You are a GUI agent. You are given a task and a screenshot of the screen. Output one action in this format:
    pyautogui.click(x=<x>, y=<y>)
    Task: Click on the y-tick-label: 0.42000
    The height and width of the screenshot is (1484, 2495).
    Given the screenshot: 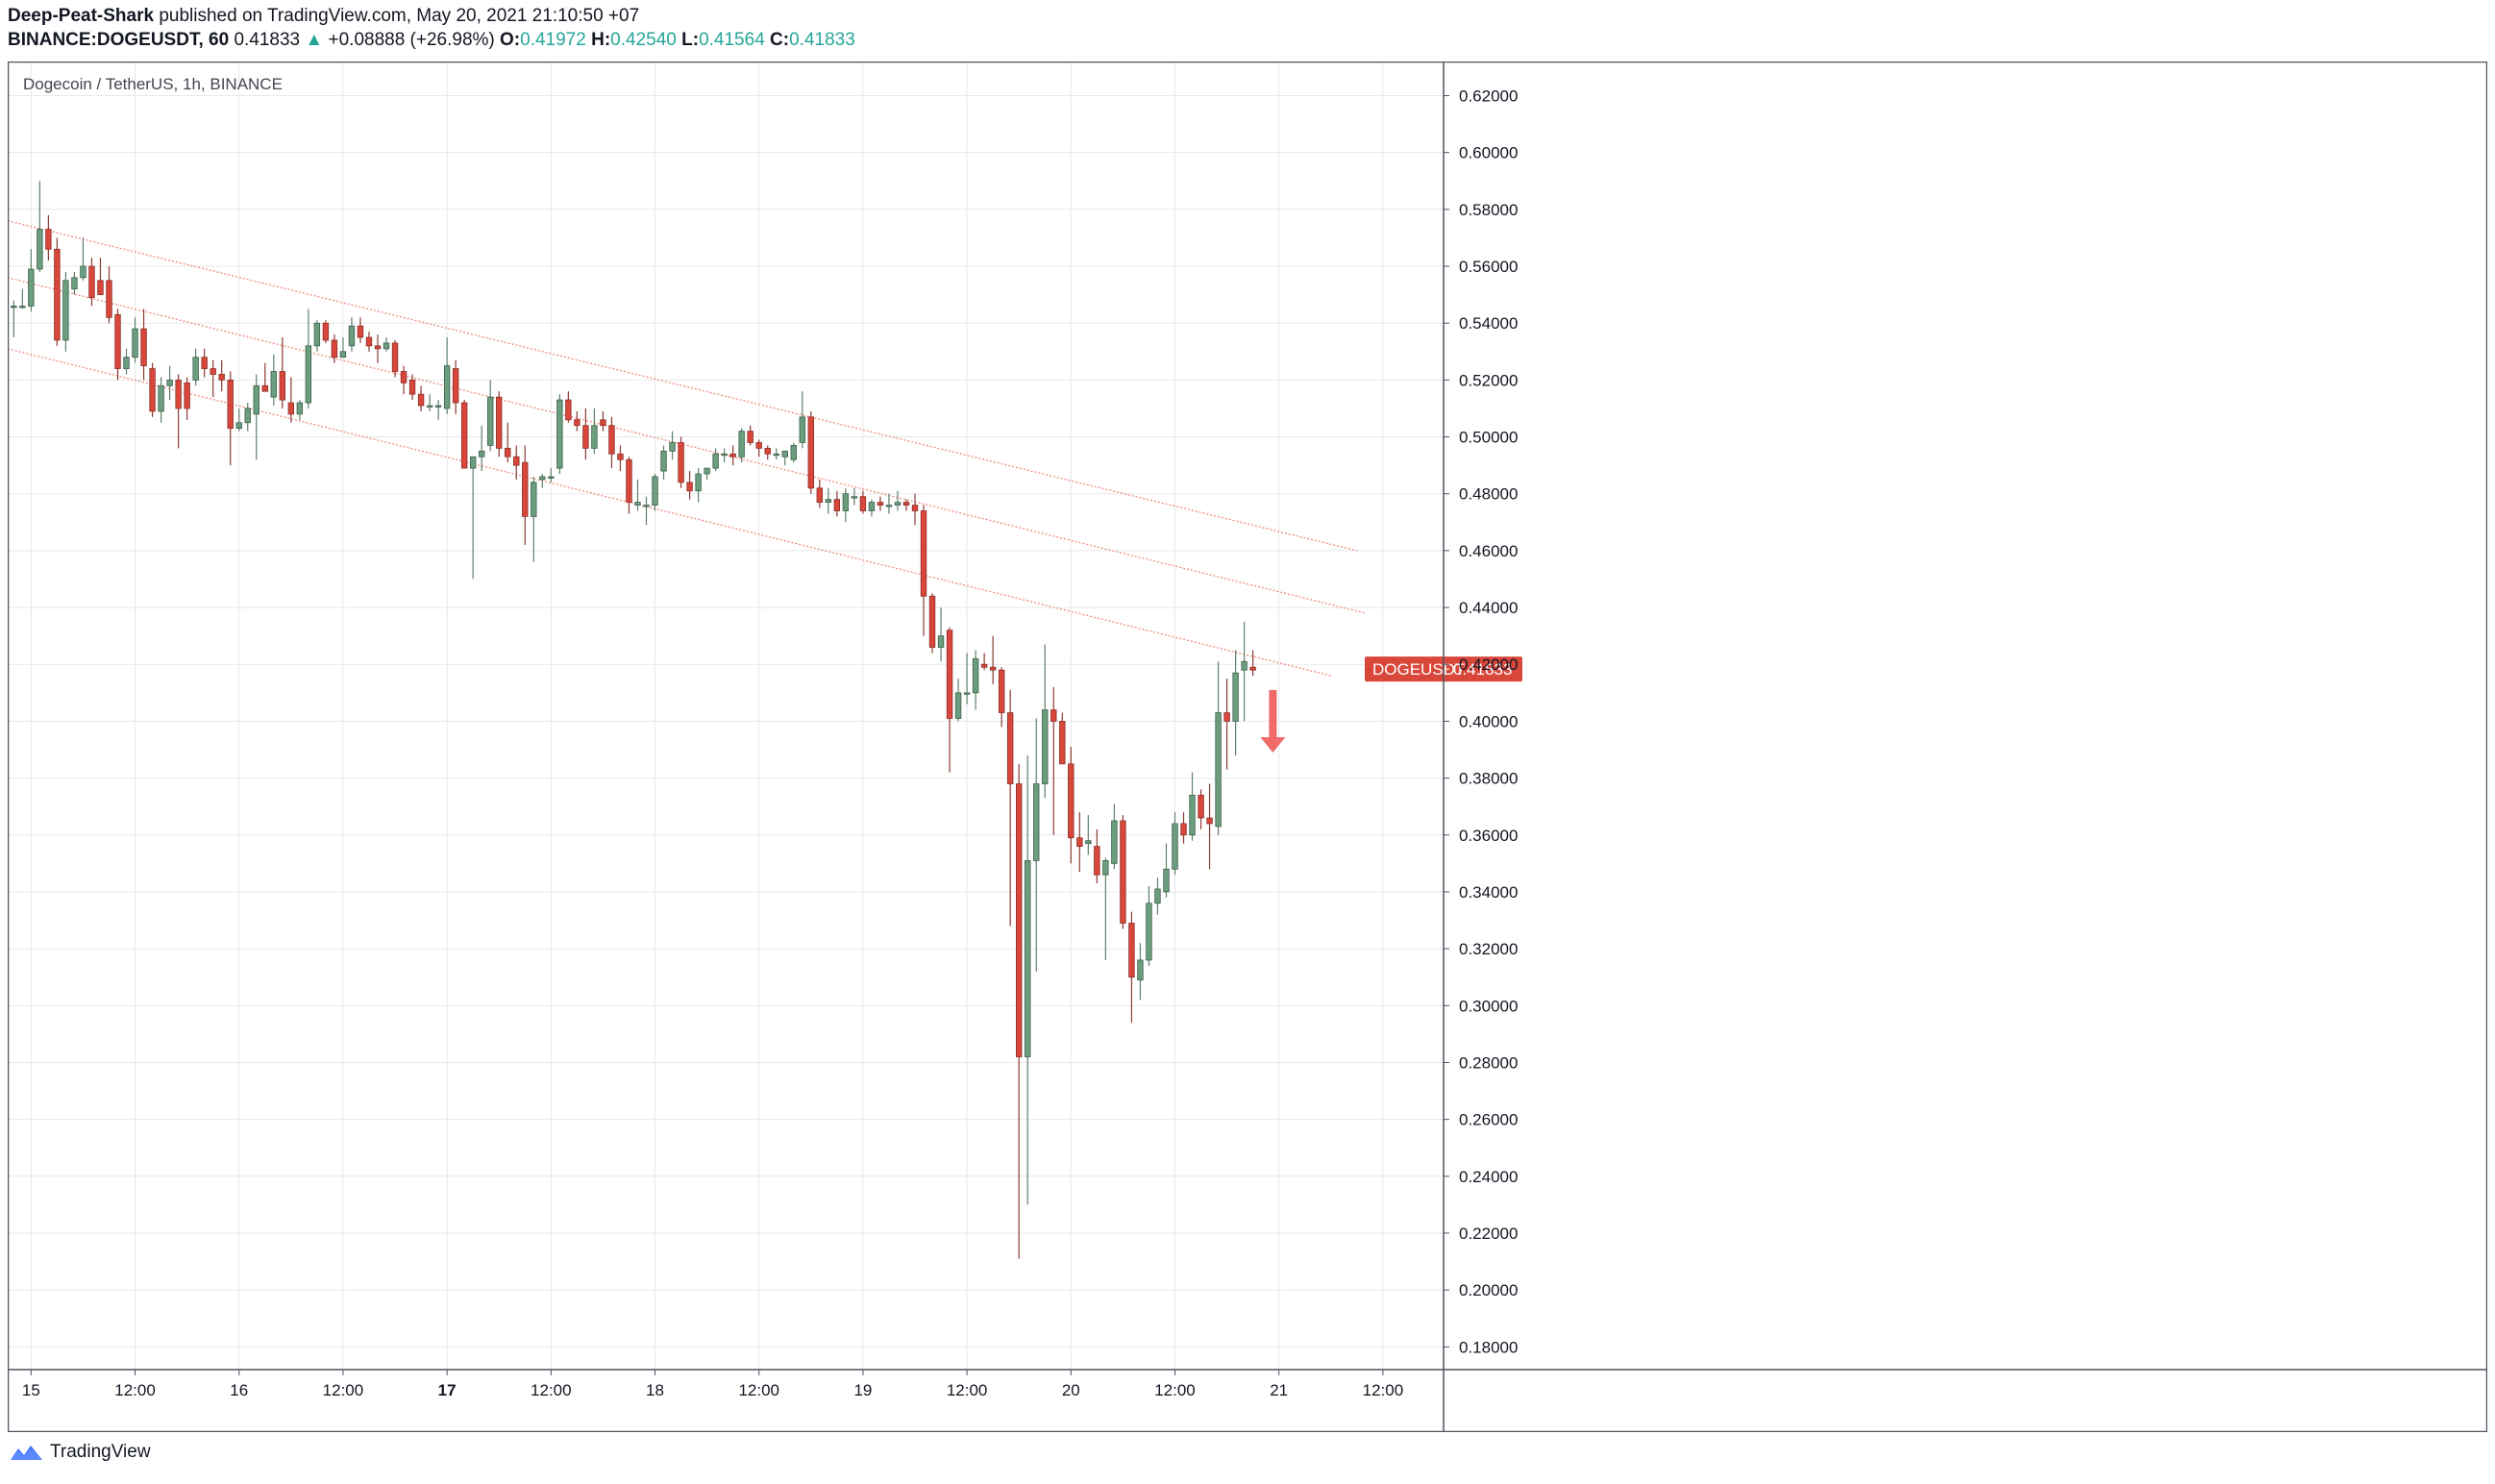 What is the action you would take?
    pyautogui.click(x=1489, y=664)
    